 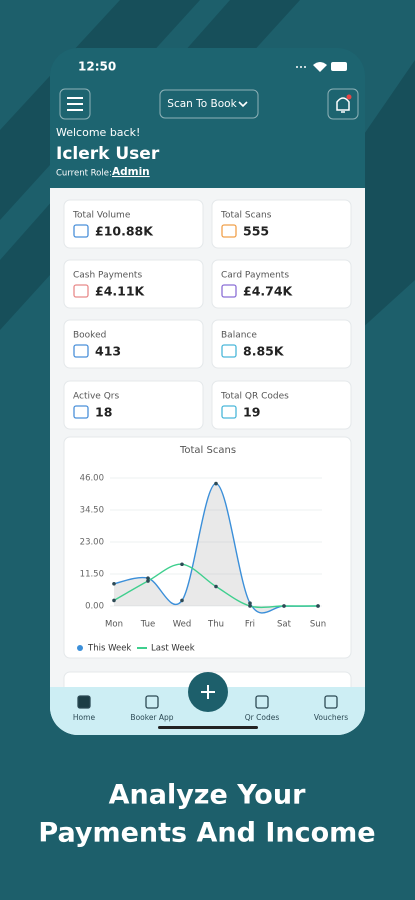 I want to click on stat-value: 19, so click(x=251, y=412).